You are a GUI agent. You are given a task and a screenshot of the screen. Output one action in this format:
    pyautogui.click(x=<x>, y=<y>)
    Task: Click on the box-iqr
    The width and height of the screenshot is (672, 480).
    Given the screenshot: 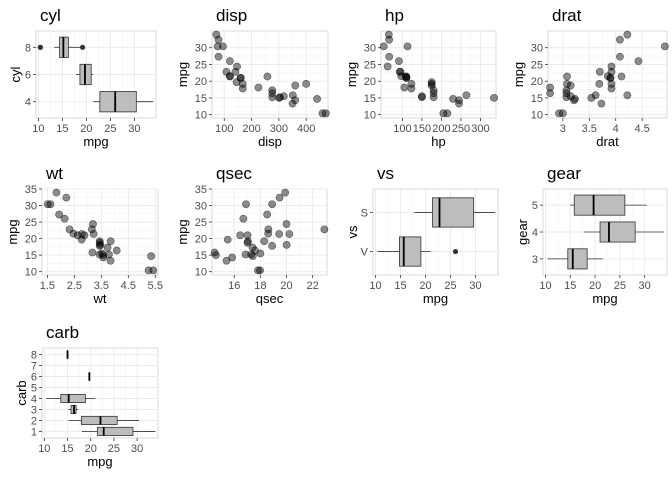 What is the action you would take?
    pyautogui.click(x=99, y=420)
    